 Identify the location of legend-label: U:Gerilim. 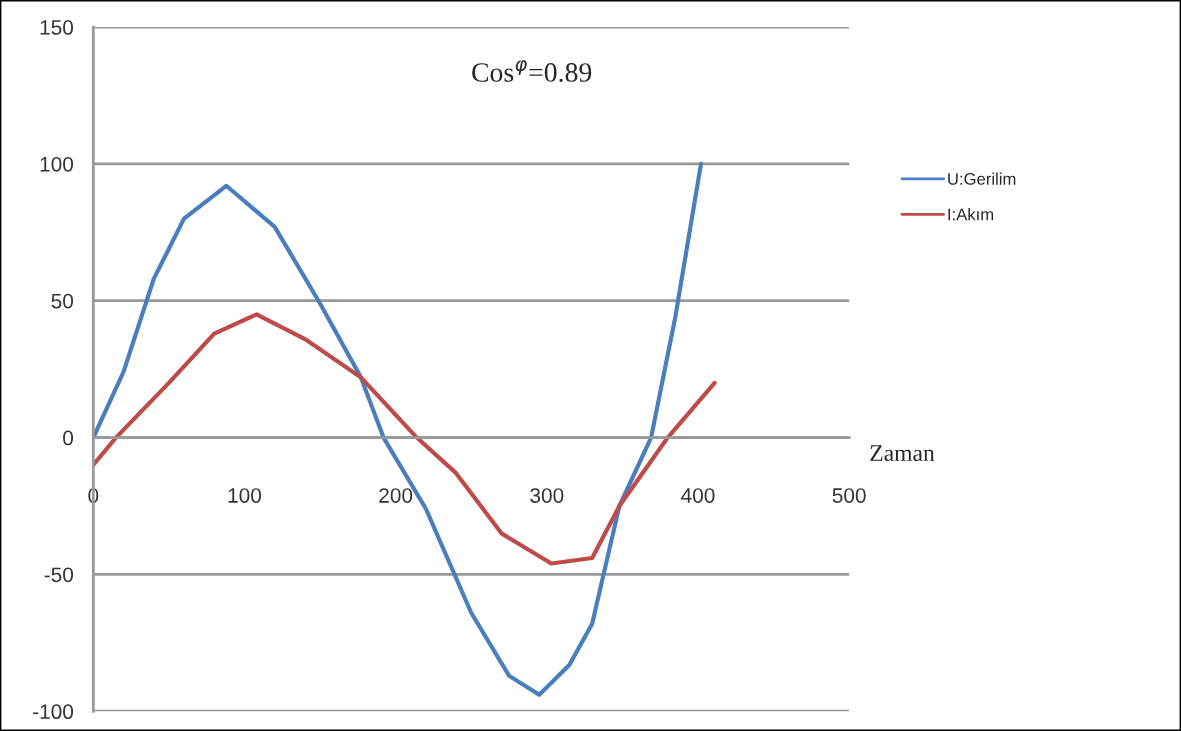
(982, 178).